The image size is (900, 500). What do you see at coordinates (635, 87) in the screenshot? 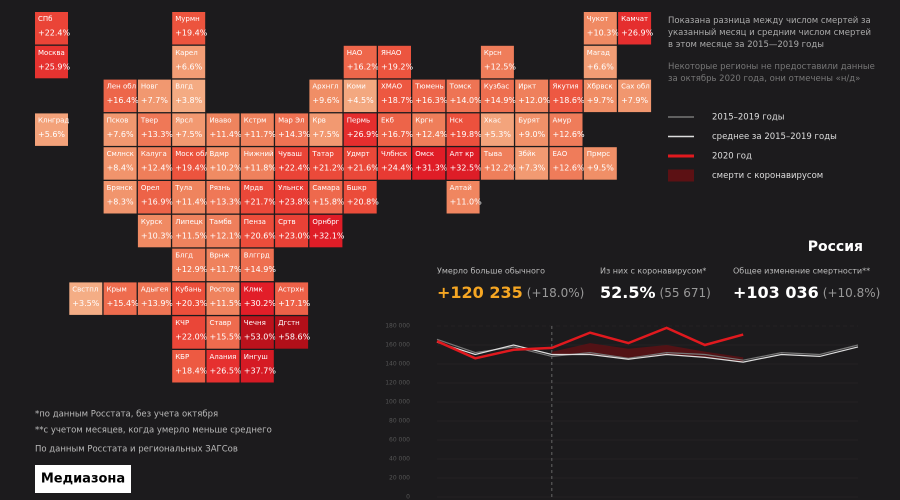
I see `region-name: Сах обл` at bounding box center [635, 87].